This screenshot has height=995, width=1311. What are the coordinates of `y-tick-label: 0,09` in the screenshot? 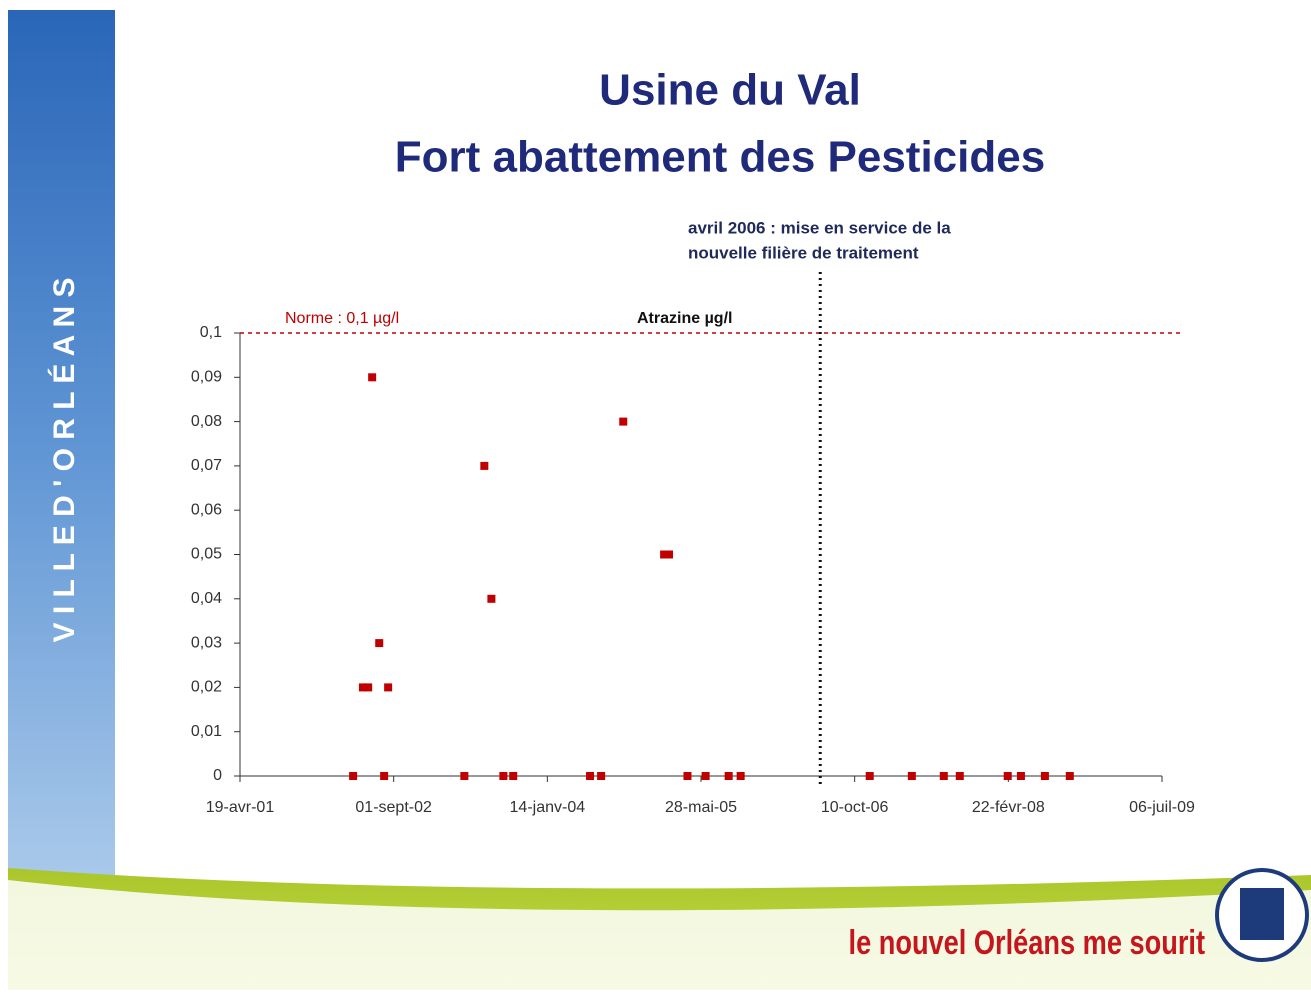 It's located at (206, 377).